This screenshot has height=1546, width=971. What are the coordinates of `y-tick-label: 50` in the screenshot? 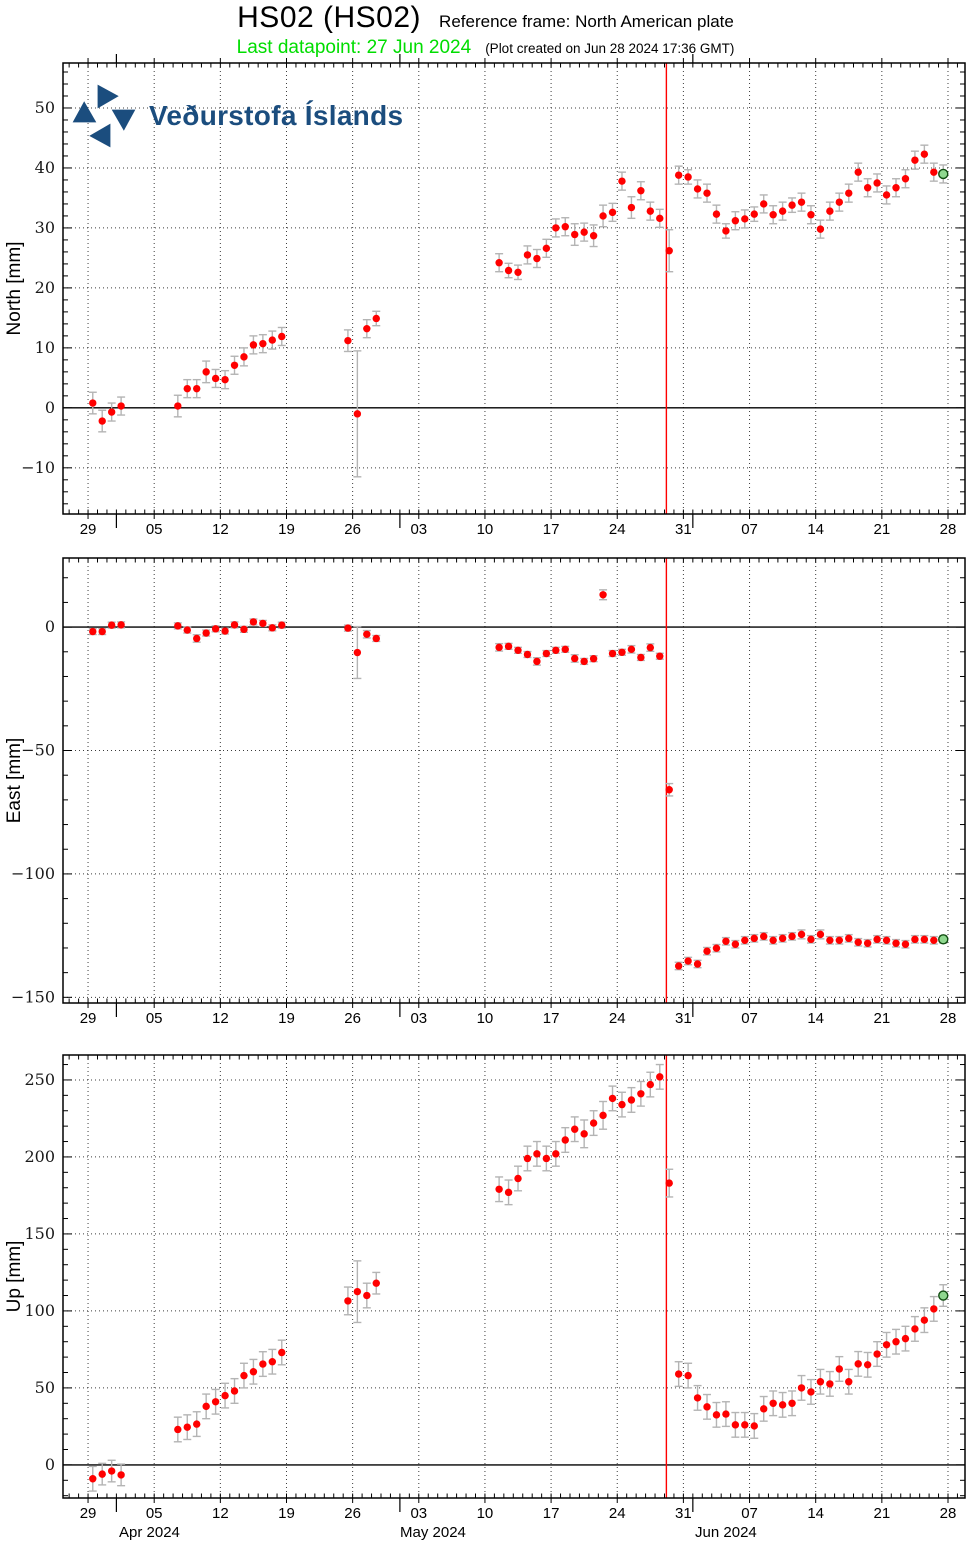 It's located at (45, 107).